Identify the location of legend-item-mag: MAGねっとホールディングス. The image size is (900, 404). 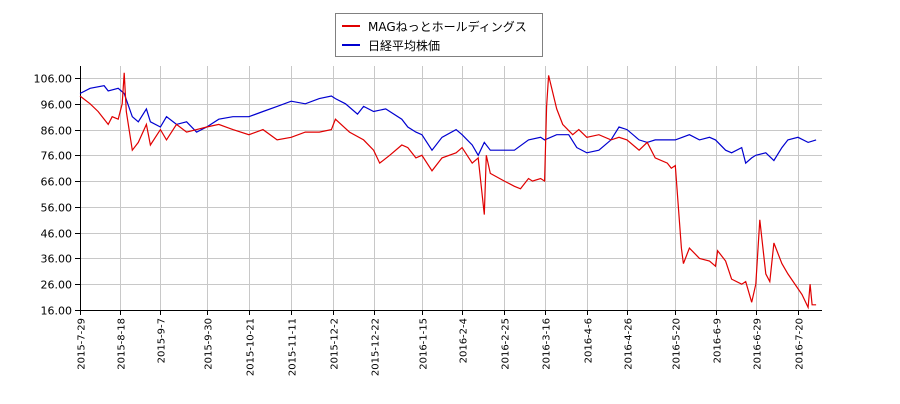
(434, 26).